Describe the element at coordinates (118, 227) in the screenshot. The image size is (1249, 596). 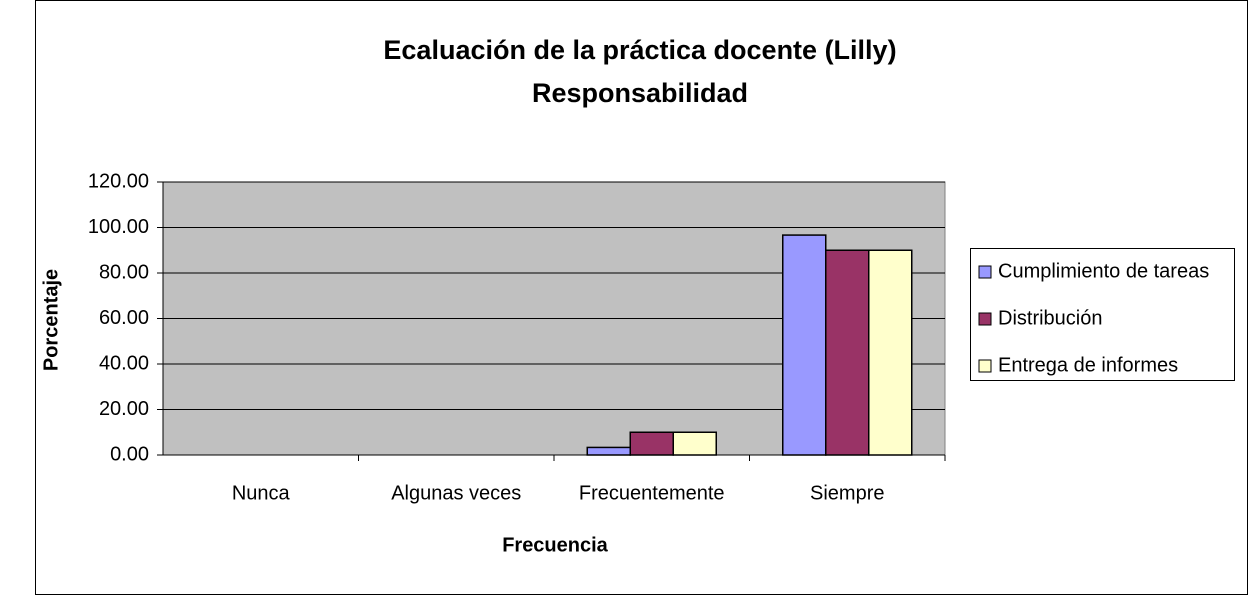
I see `y-tick-label: 100.00` at that location.